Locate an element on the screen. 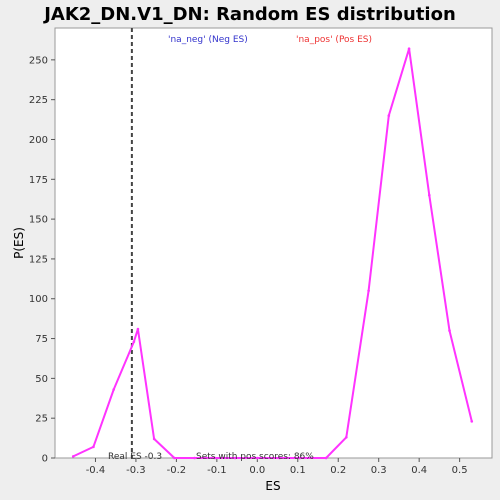  y-tick-label: 100 is located at coordinates (38, 299).